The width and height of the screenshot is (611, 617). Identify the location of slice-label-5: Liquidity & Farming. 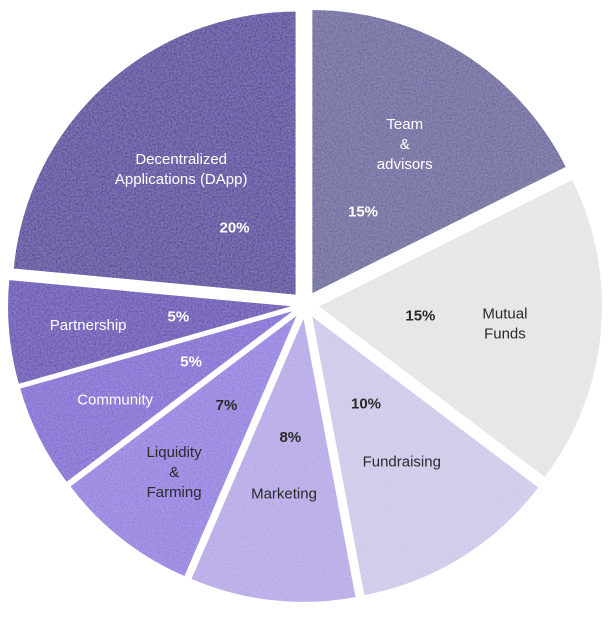
(175, 472).